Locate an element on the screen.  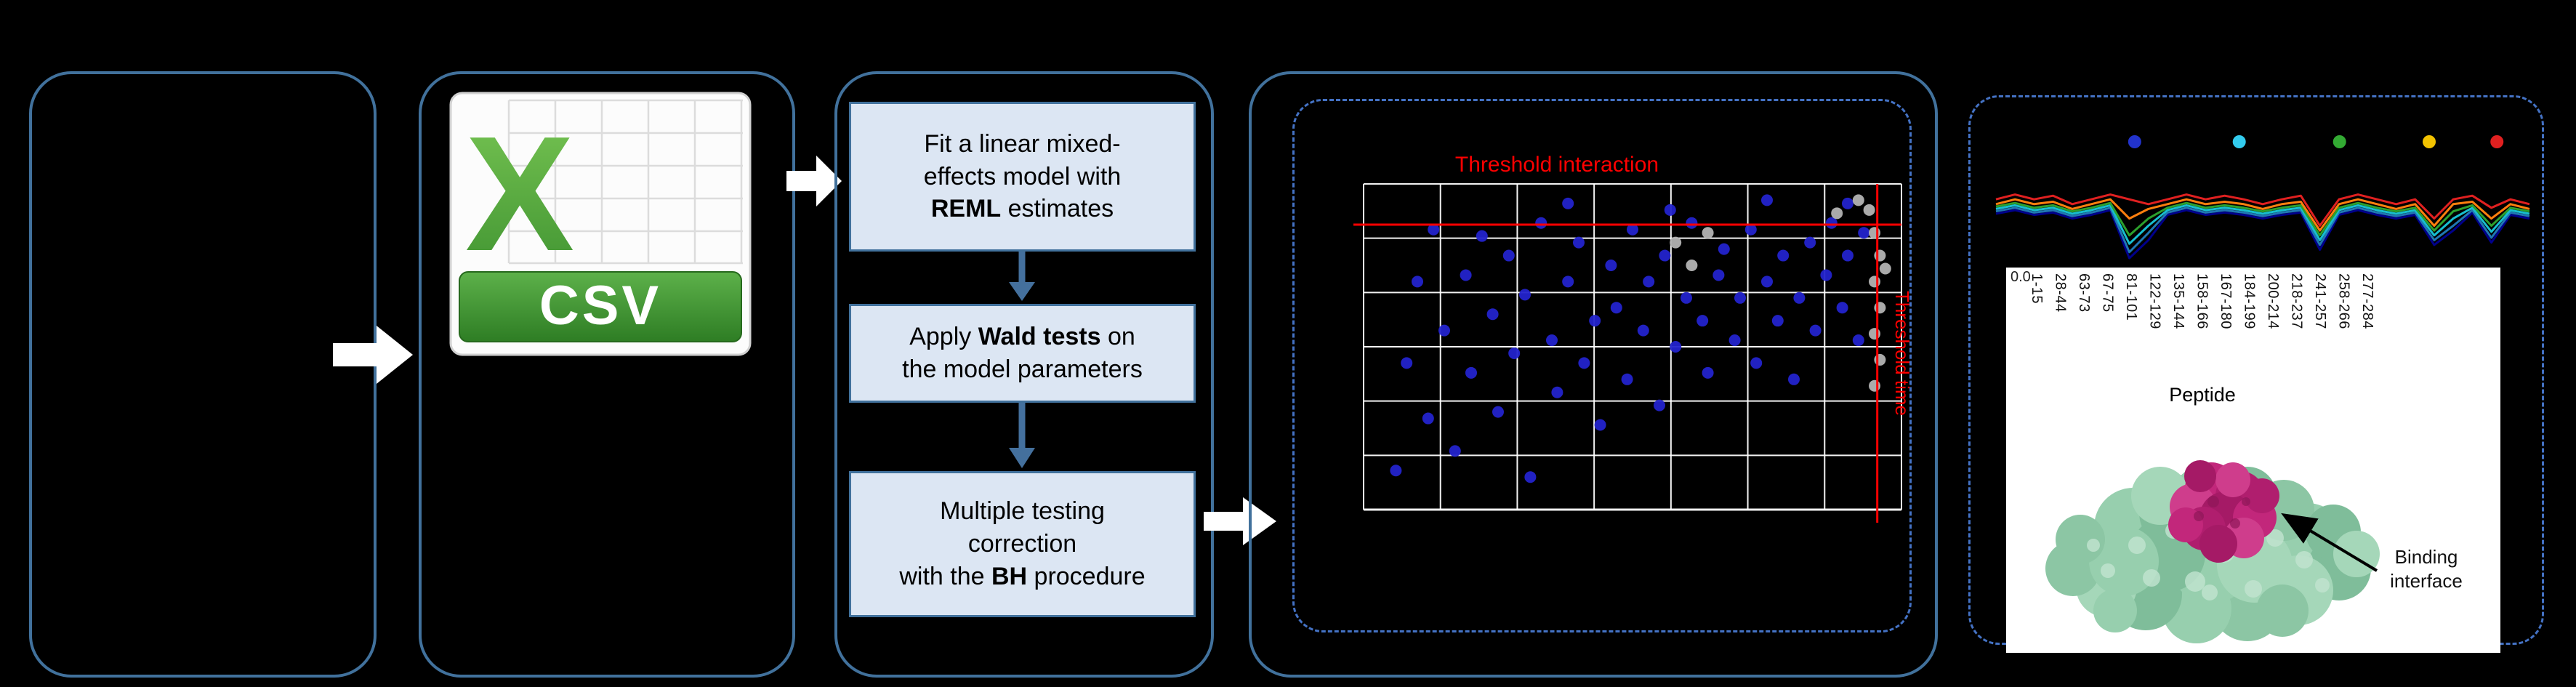
threshold-interaction-label: Threshold interaction is located at coordinates (1557, 165).